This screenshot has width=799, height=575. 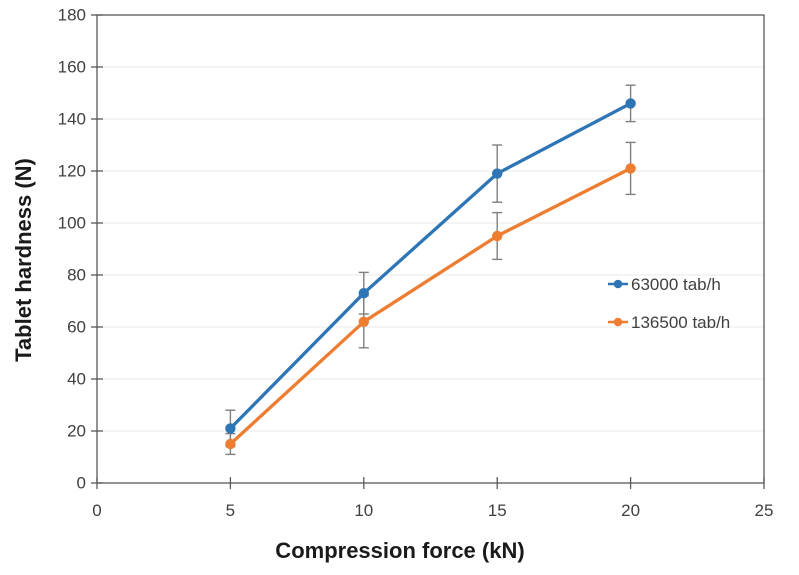 I want to click on x-tick-label: 0, so click(x=96, y=510).